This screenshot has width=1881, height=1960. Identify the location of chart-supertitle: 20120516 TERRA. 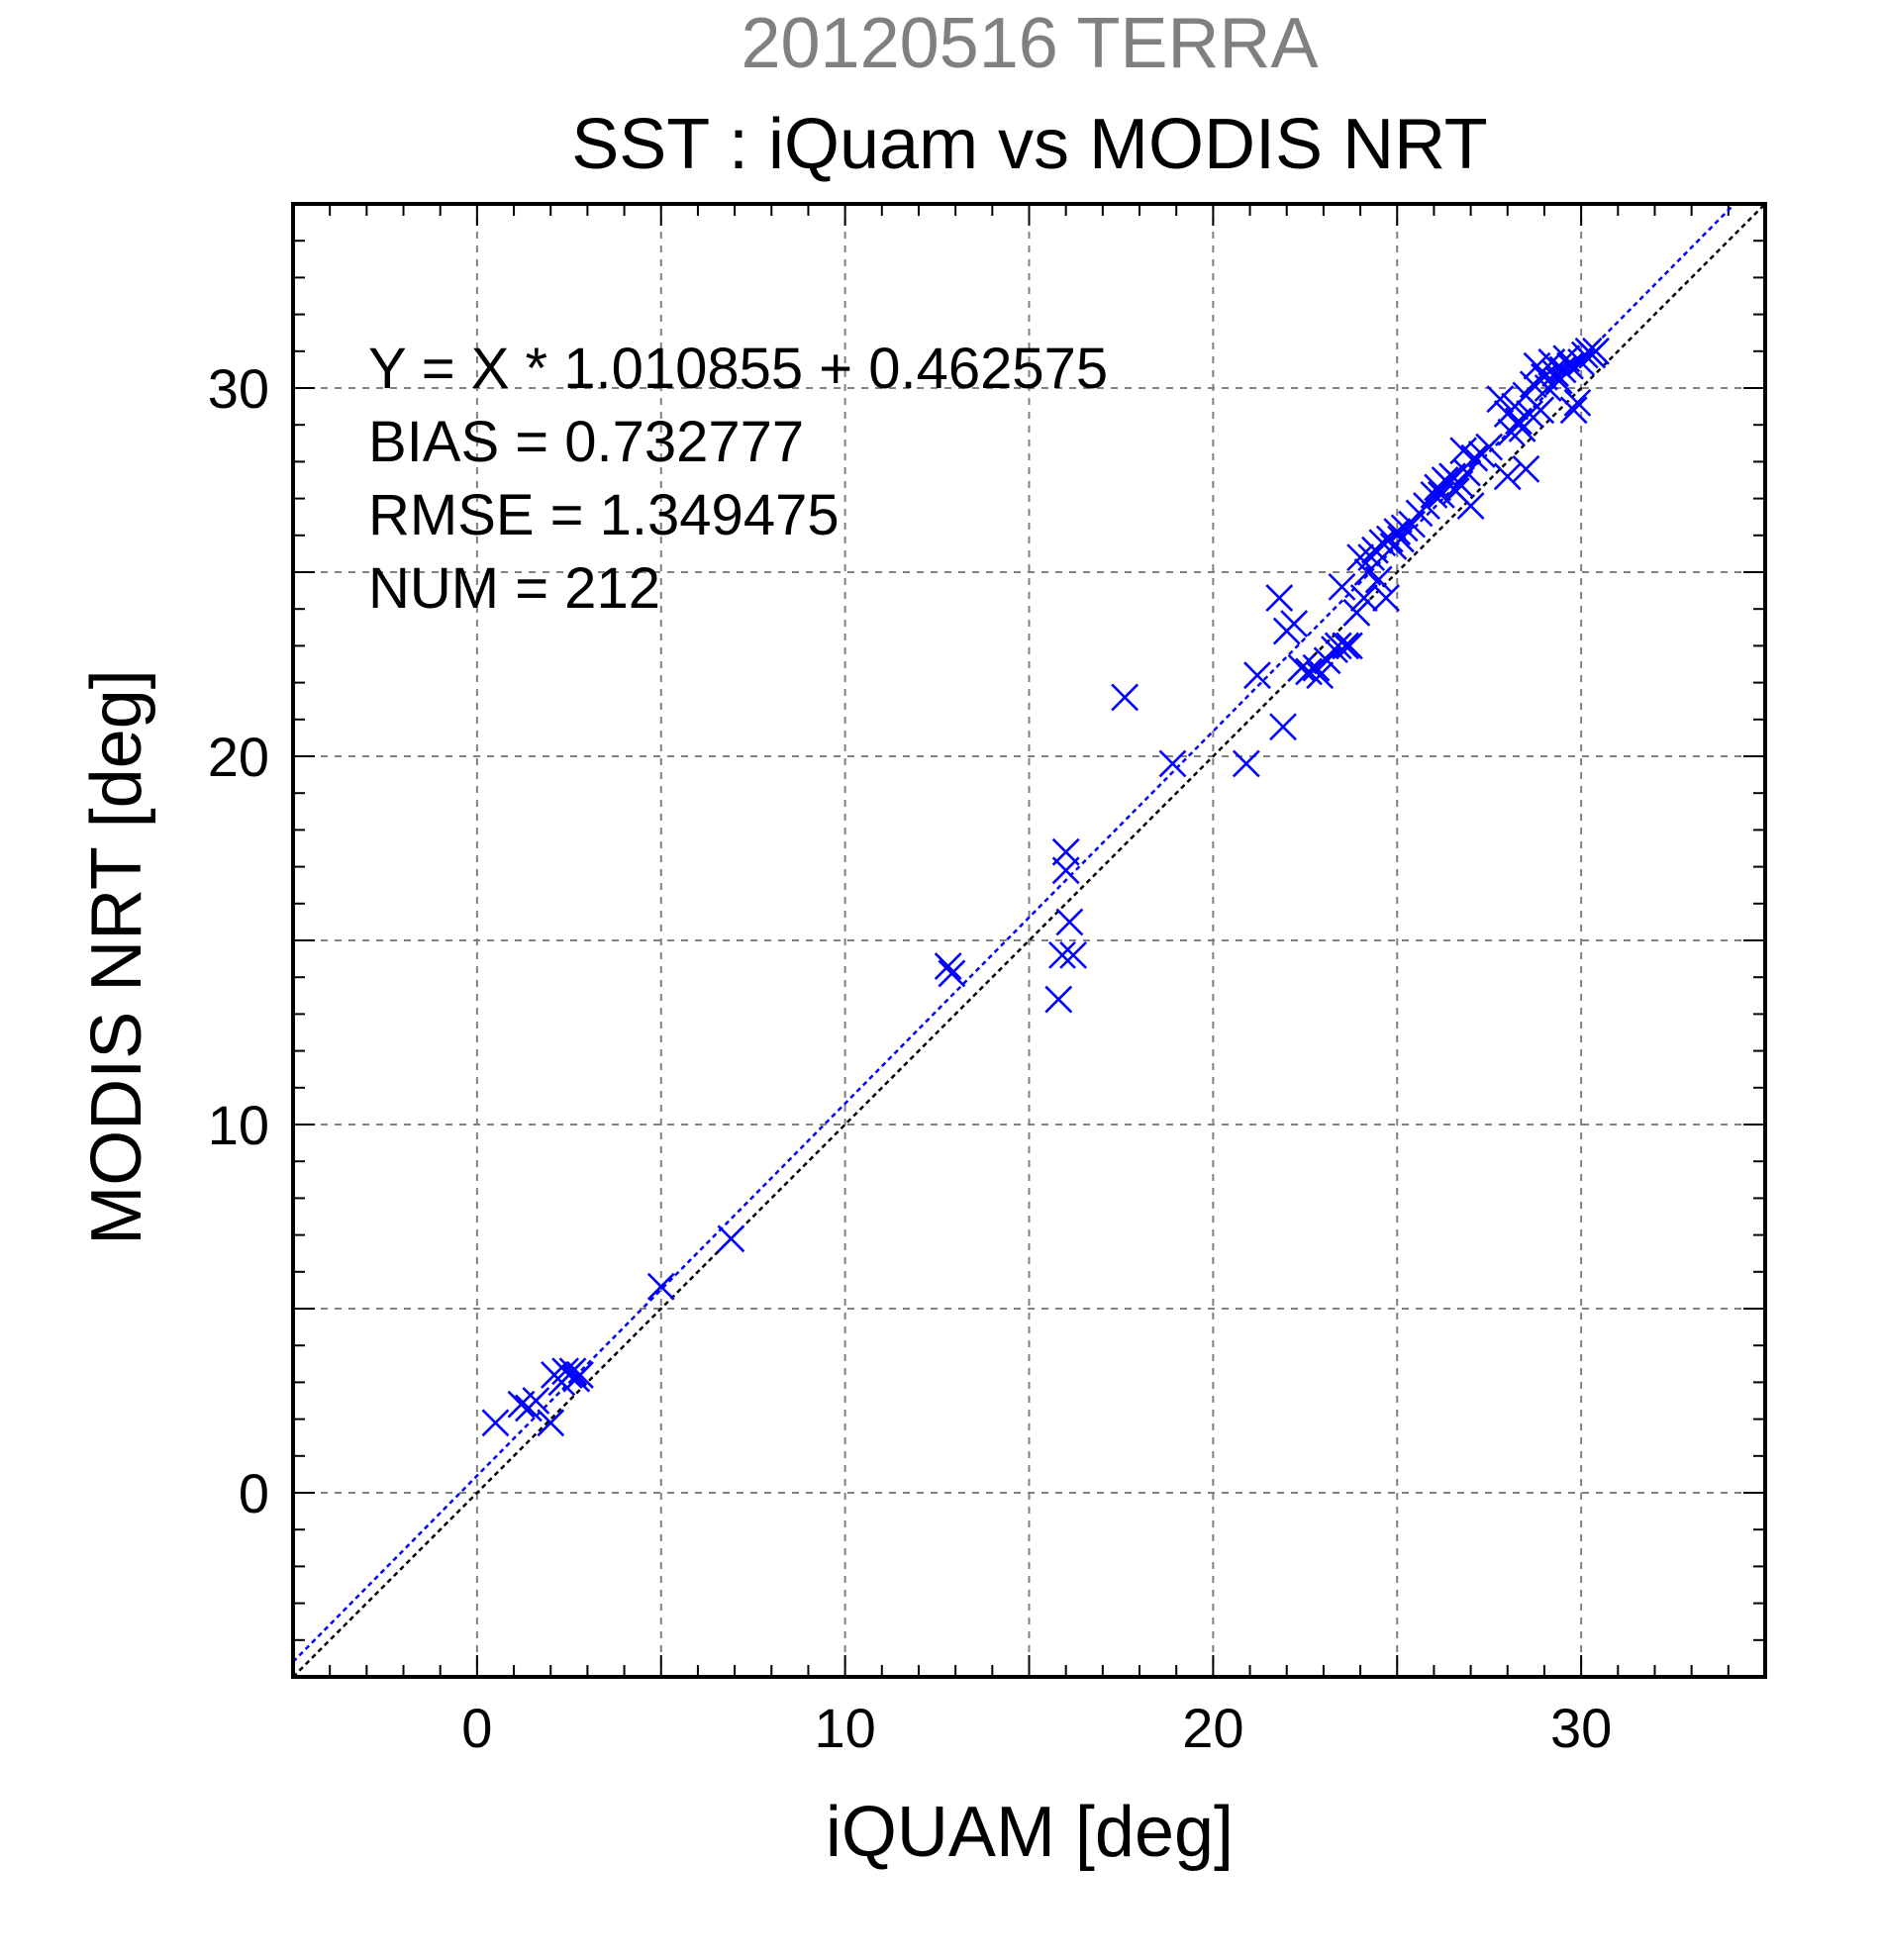
(1030, 43).